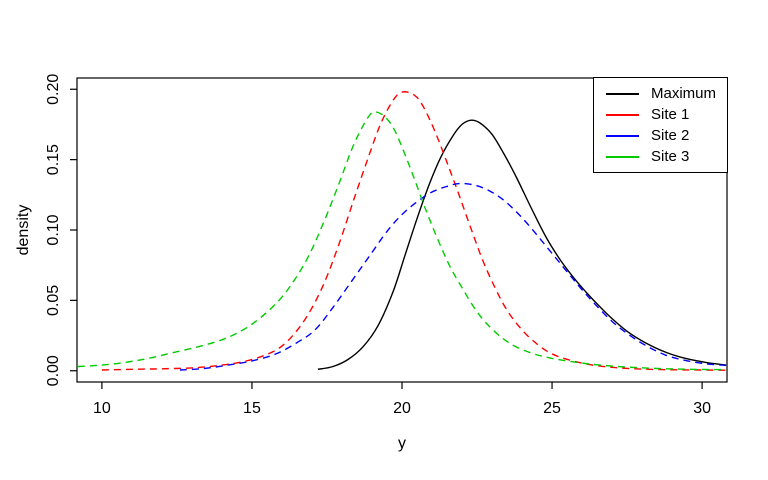 This screenshot has width=768, height=480. Describe the element at coordinates (53, 300) in the screenshot. I see `y-tick-label: 0.05` at that location.